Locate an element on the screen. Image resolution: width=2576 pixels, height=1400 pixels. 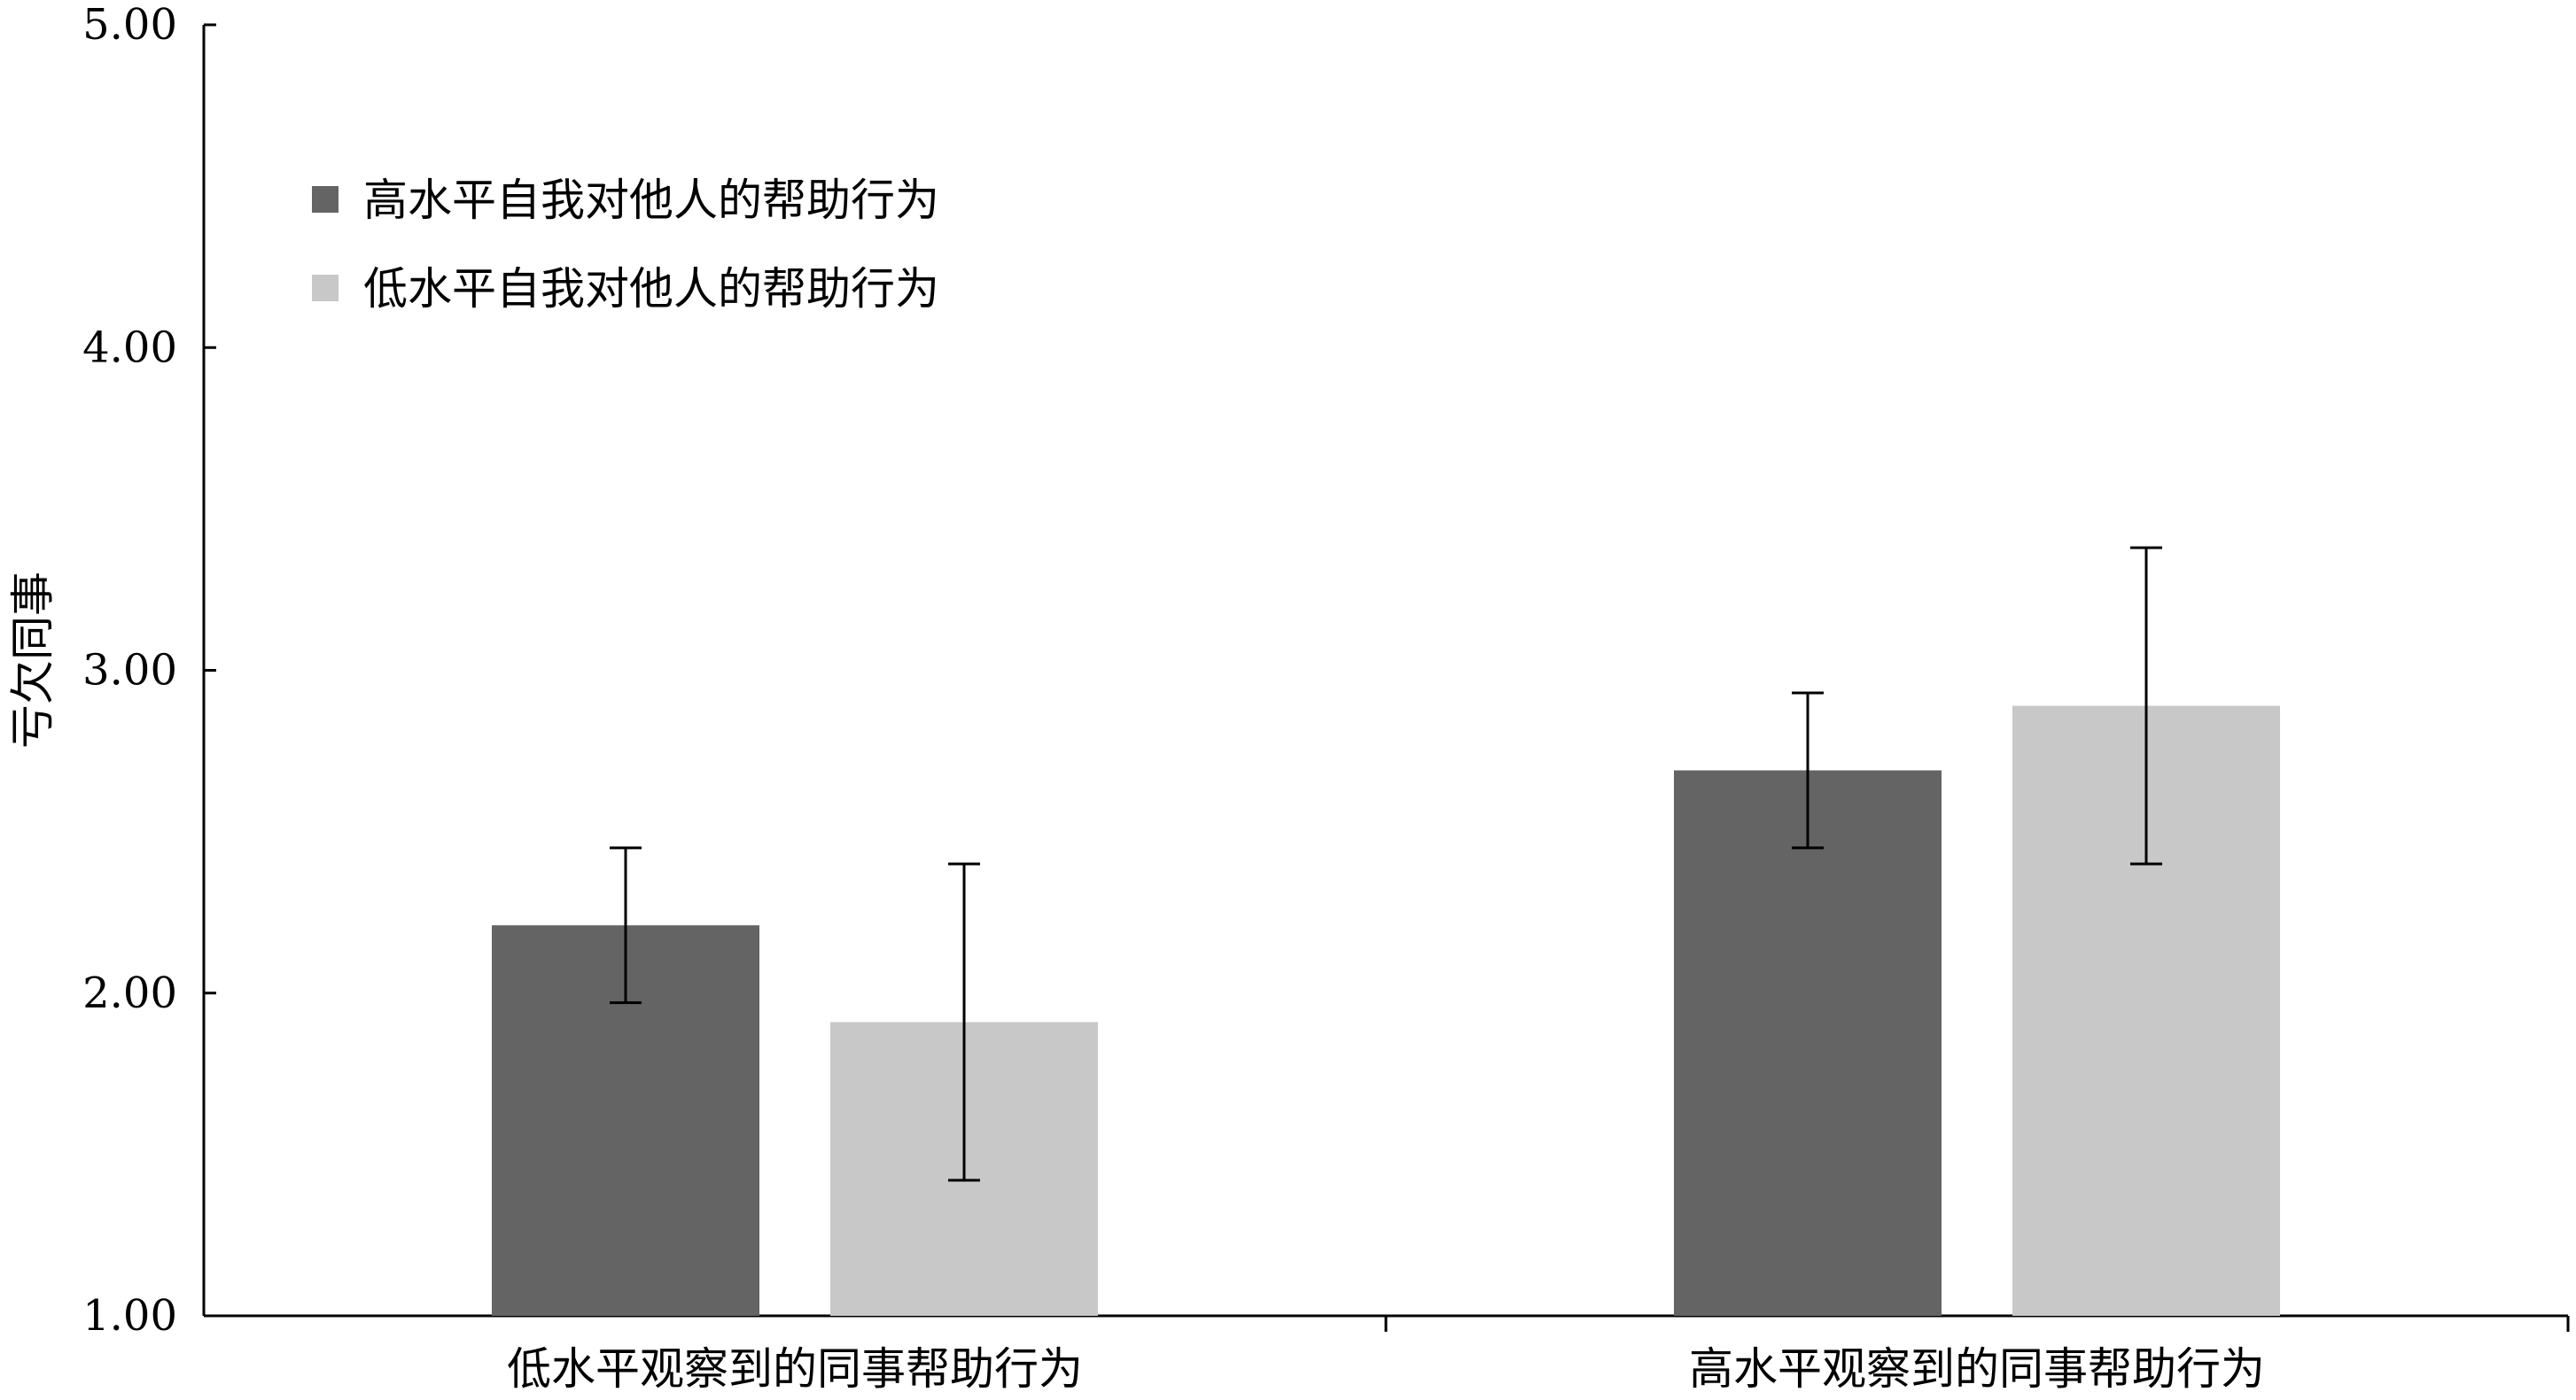
x-category-label: 高水平观察到的同事帮助行为 is located at coordinates (1977, 1369).